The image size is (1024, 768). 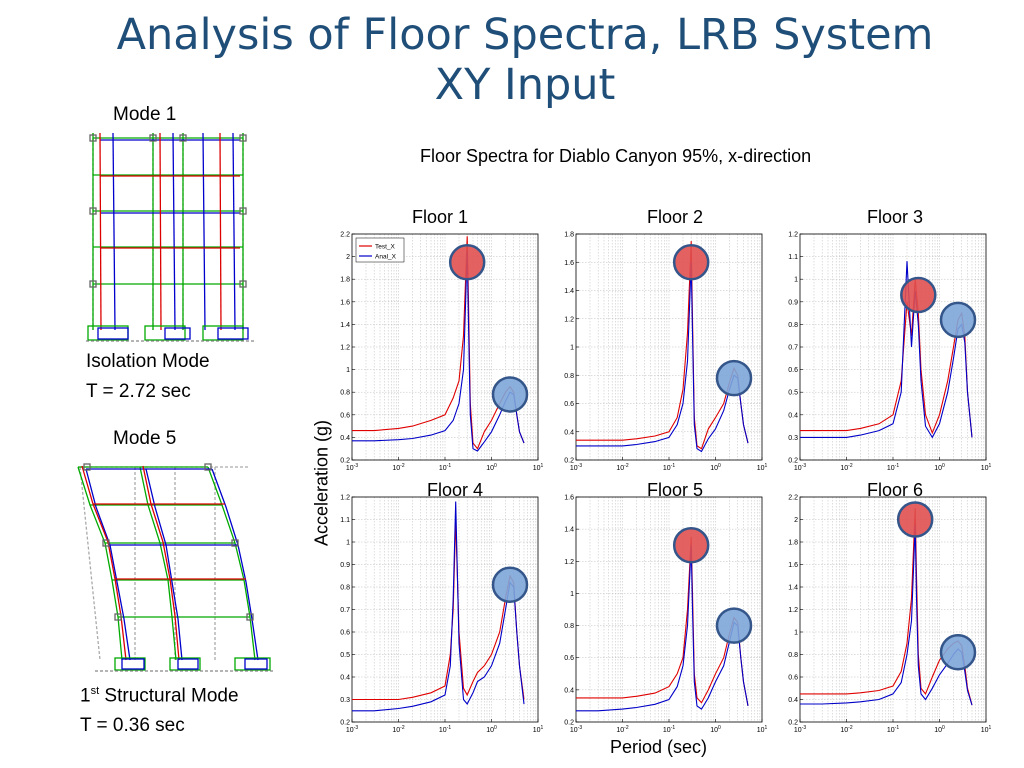 What do you see at coordinates (345, 235) in the screenshot?
I see `y-tick-label: 2.2` at bounding box center [345, 235].